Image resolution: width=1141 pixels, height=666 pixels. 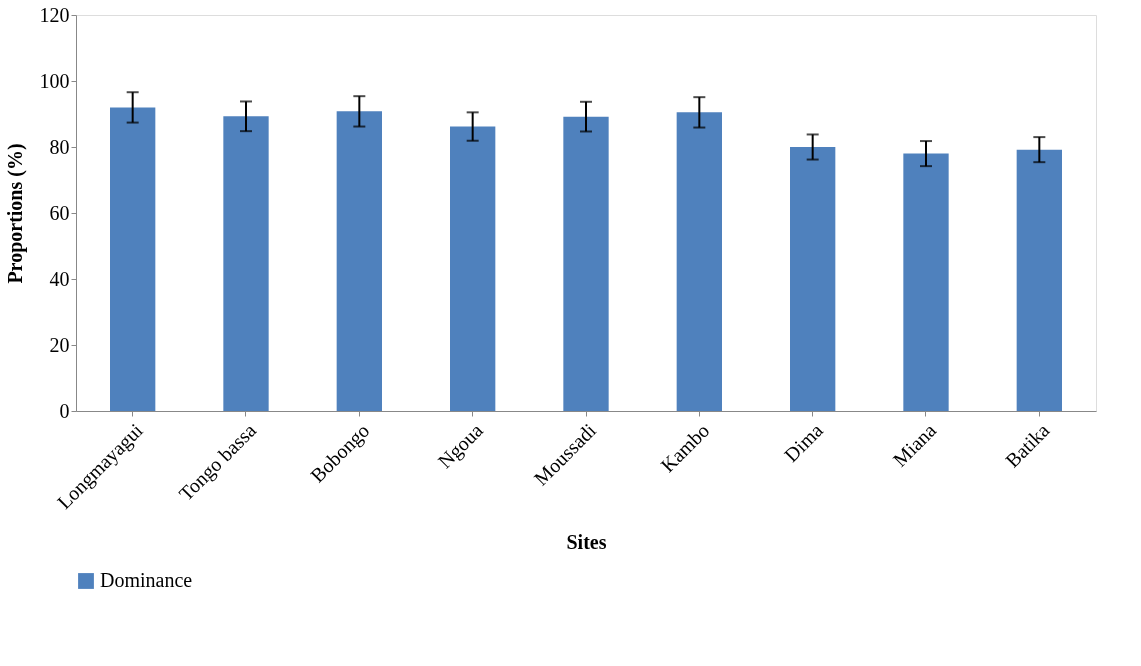 I want to click on y-tick-label: 80, so click(x=59, y=146).